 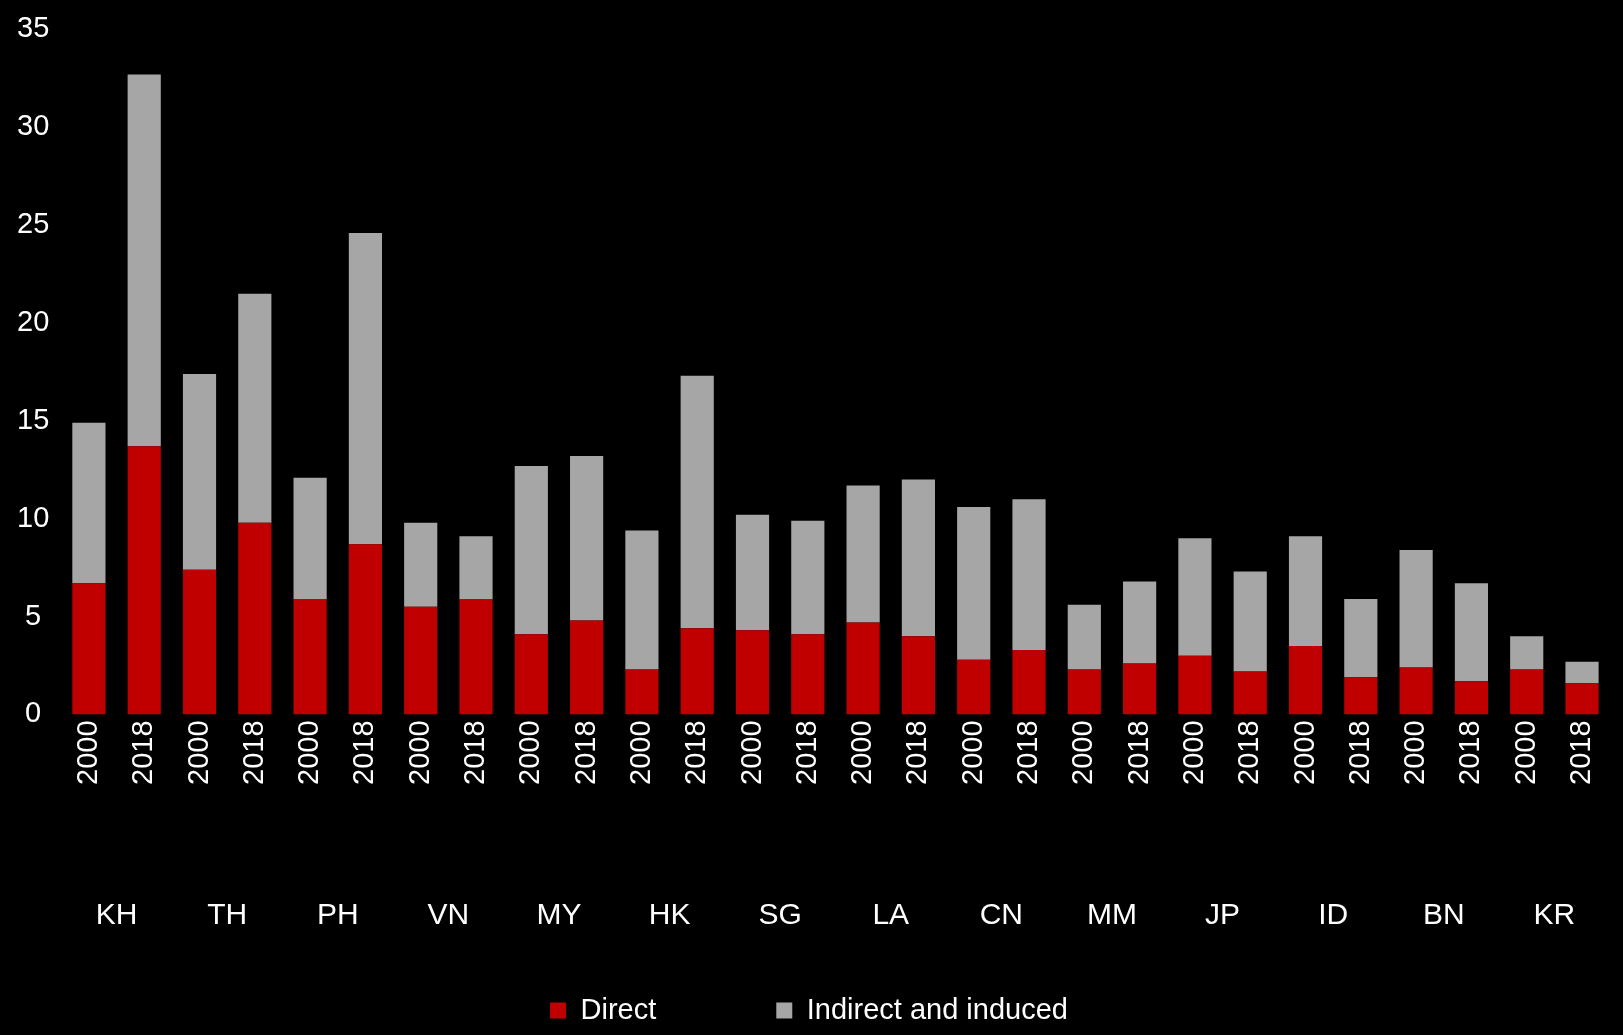 What do you see at coordinates (559, 914) in the screenshot?
I see `text: MY` at bounding box center [559, 914].